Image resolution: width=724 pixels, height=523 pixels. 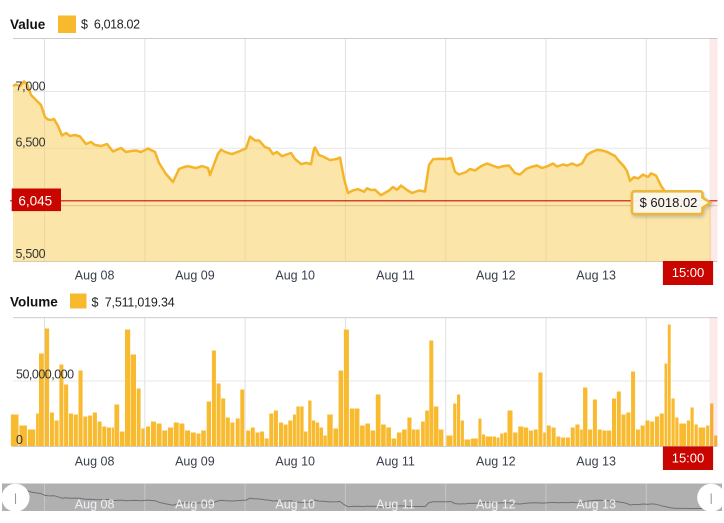 I want to click on svg-text: 6,500, so click(x=31, y=143).